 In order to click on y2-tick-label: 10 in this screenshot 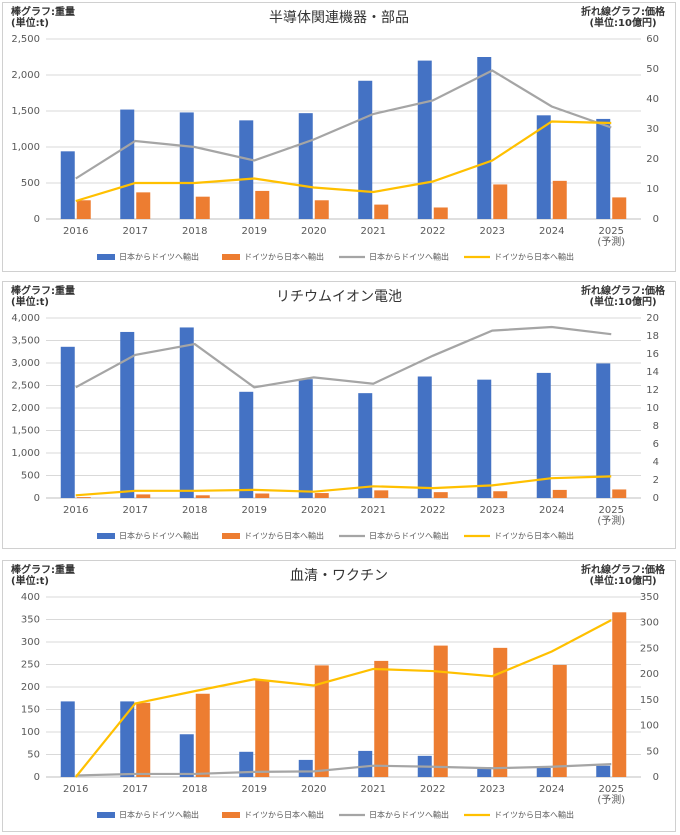, I will do `click(652, 408)`.